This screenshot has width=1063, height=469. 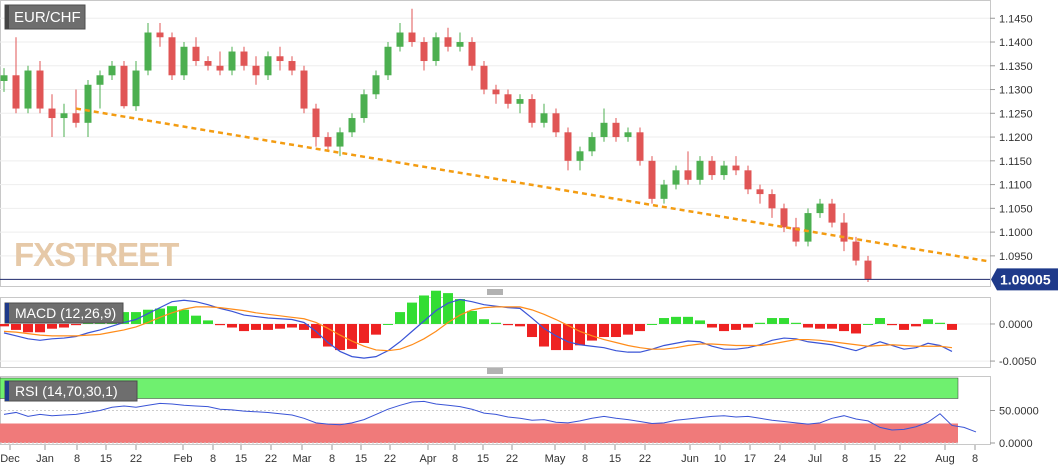 What do you see at coordinates (478, 328) in the screenshot?
I see `macd-line` at bounding box center [478, 328].